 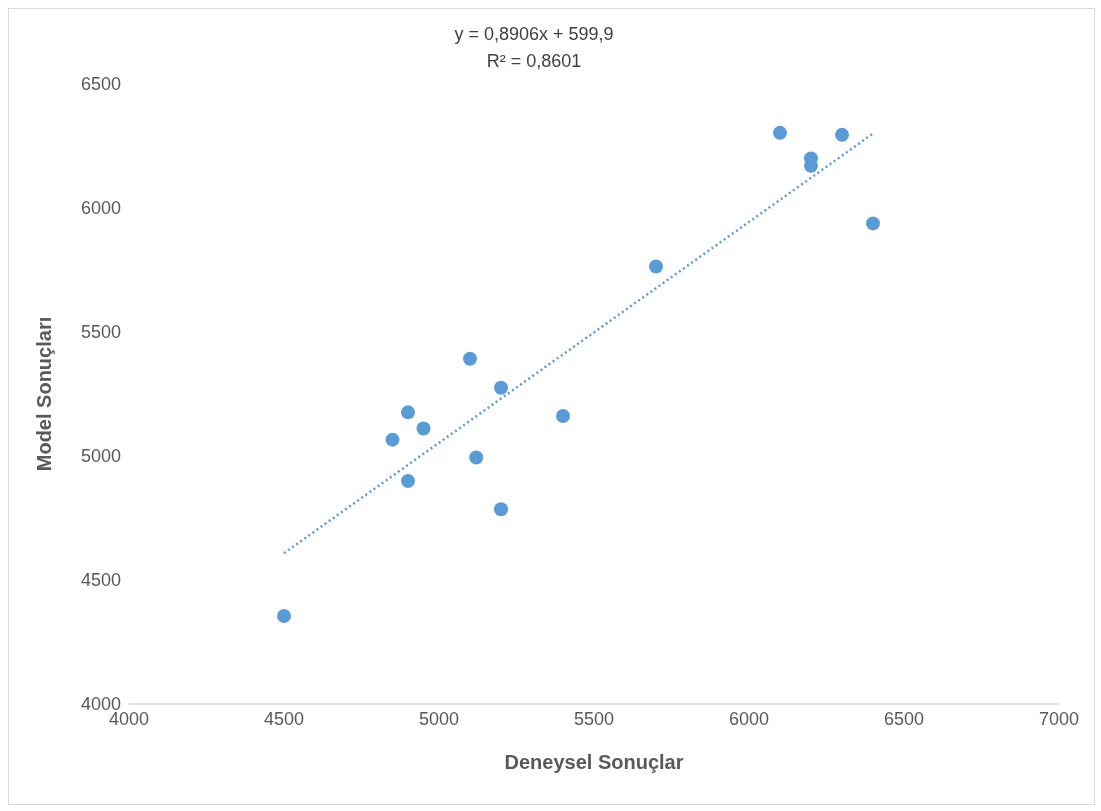 What do you see at coordinates (904, 718) in the screenshot?
I see `x-tick-label: 6500` at bounding box center [904, 718].